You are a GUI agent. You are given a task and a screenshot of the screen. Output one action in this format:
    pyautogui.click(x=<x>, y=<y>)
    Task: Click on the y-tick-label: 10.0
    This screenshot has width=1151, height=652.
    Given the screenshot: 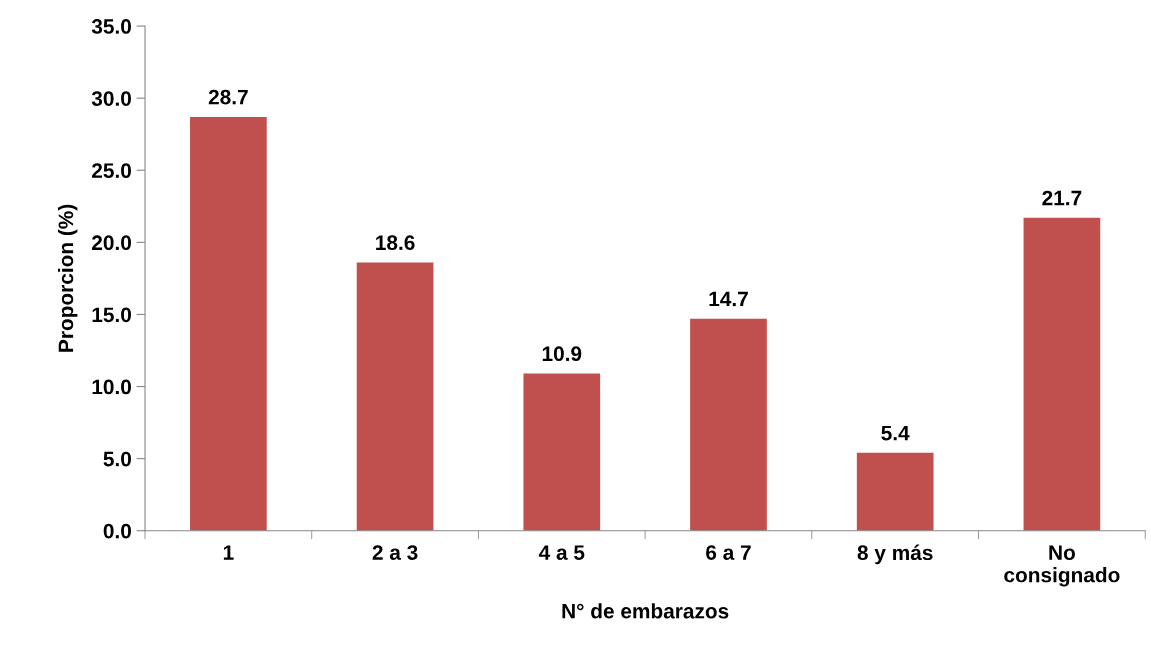 What is the action you would take?
    pyautogui.click(x=111, y=387)
    